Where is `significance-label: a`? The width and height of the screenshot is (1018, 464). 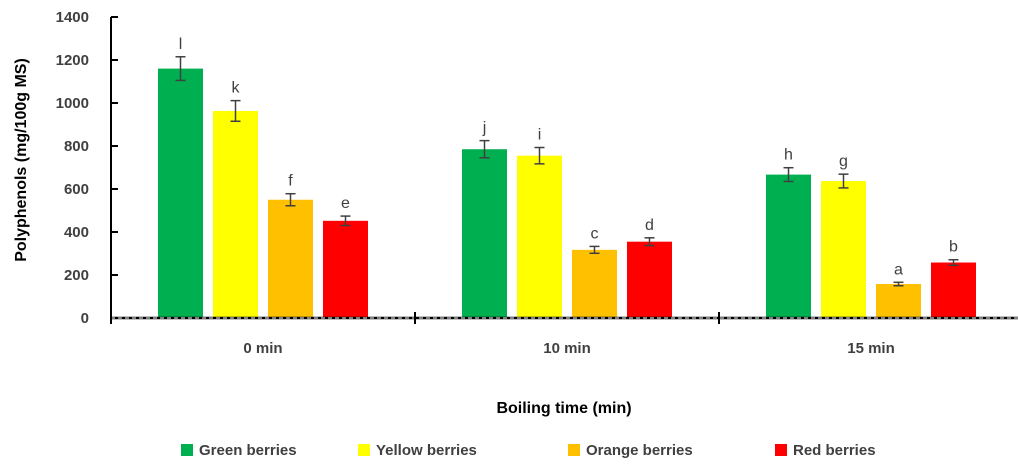
significance-label: a is located at coordinates (898, 269).